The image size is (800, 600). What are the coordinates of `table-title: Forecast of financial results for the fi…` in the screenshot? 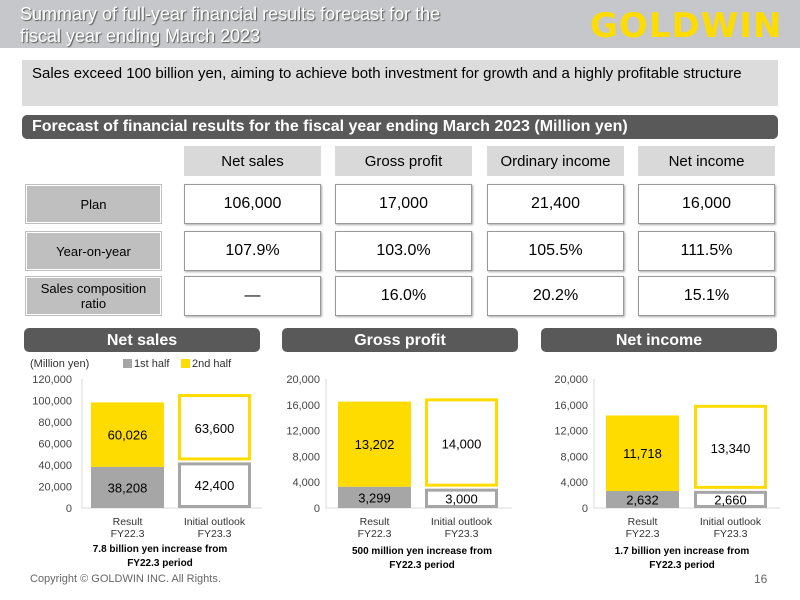 It's located at (400, 127).